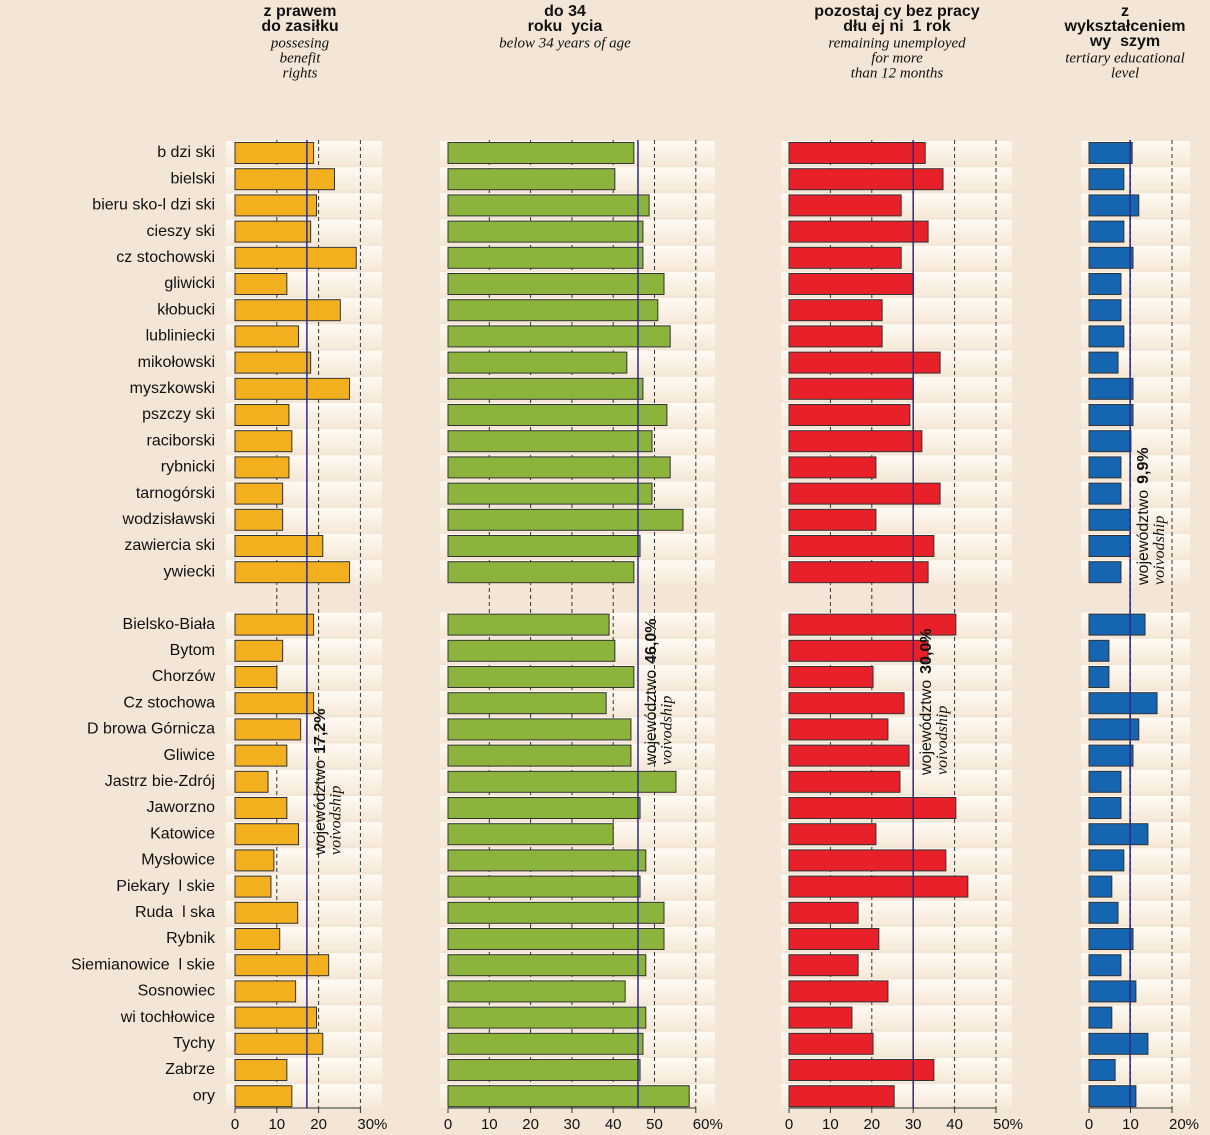  Describe the element at coordinates (169, 702) in the screenshot. I see `category-label: Cz stochowa` at that location.